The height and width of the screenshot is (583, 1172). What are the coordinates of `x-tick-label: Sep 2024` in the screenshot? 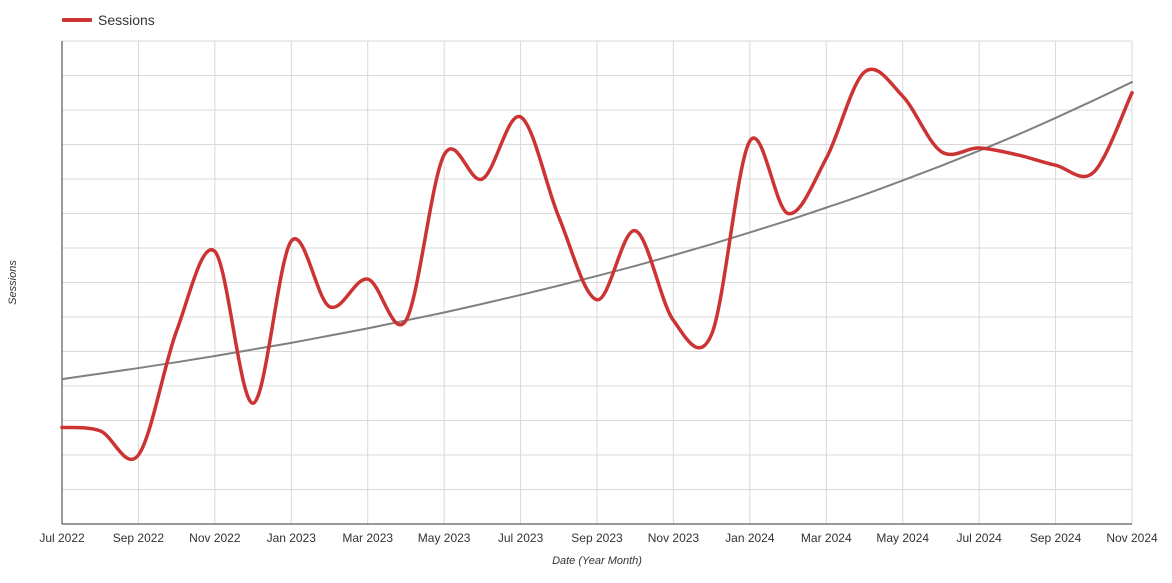 It's located at (1056, 538).